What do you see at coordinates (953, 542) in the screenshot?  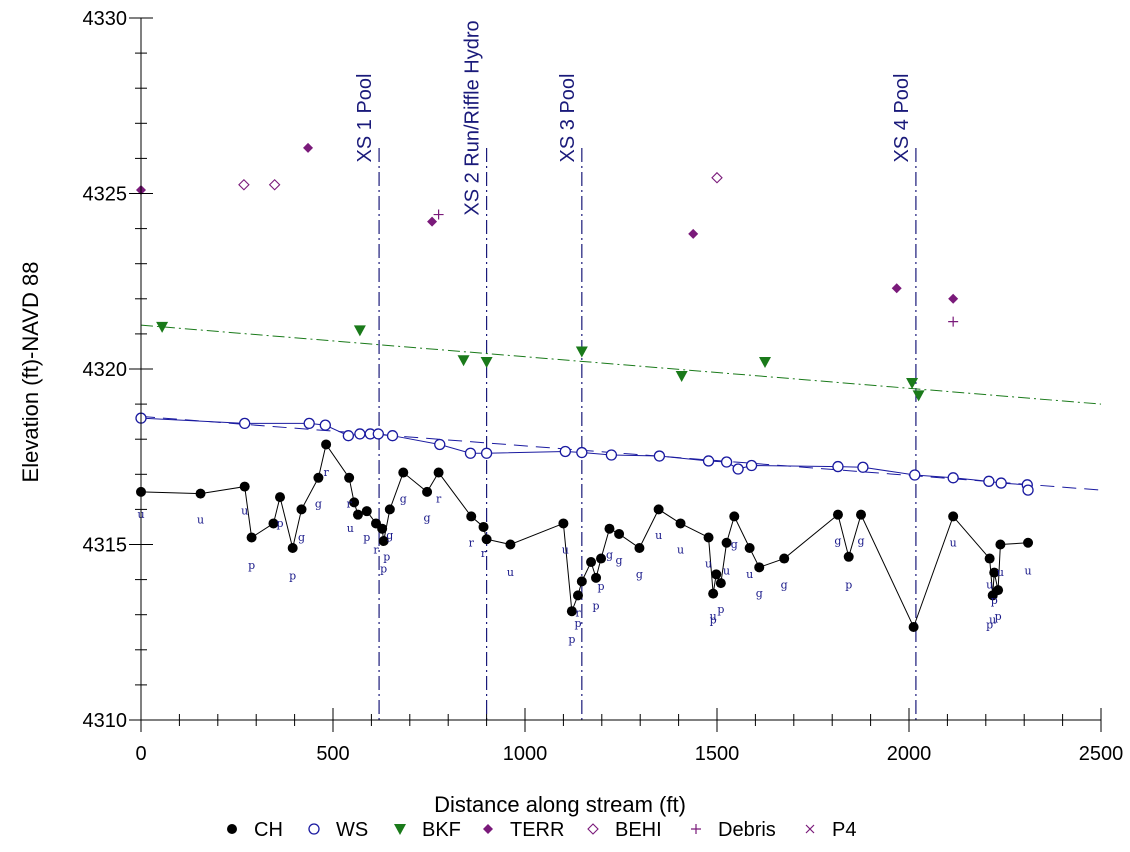 I see `code-label-12: u` at bounding box center [953, 542].